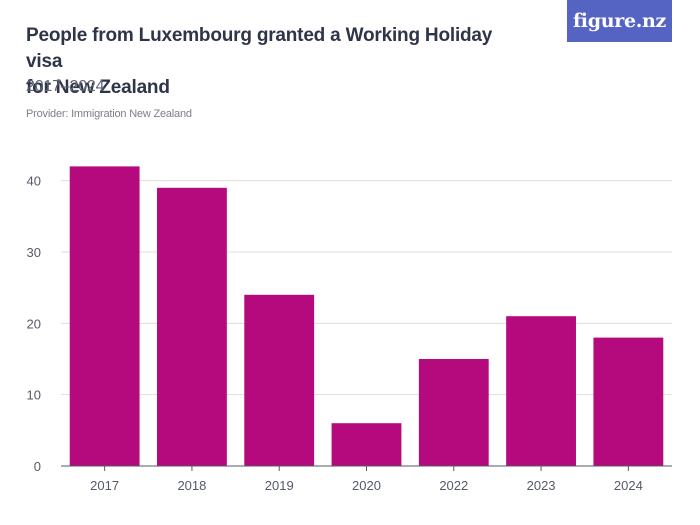 The height and width of the screenshot is (525, 700). Describe the element at coordinates (279, 380) in the screenshot. I see `bar-2019` at that location.